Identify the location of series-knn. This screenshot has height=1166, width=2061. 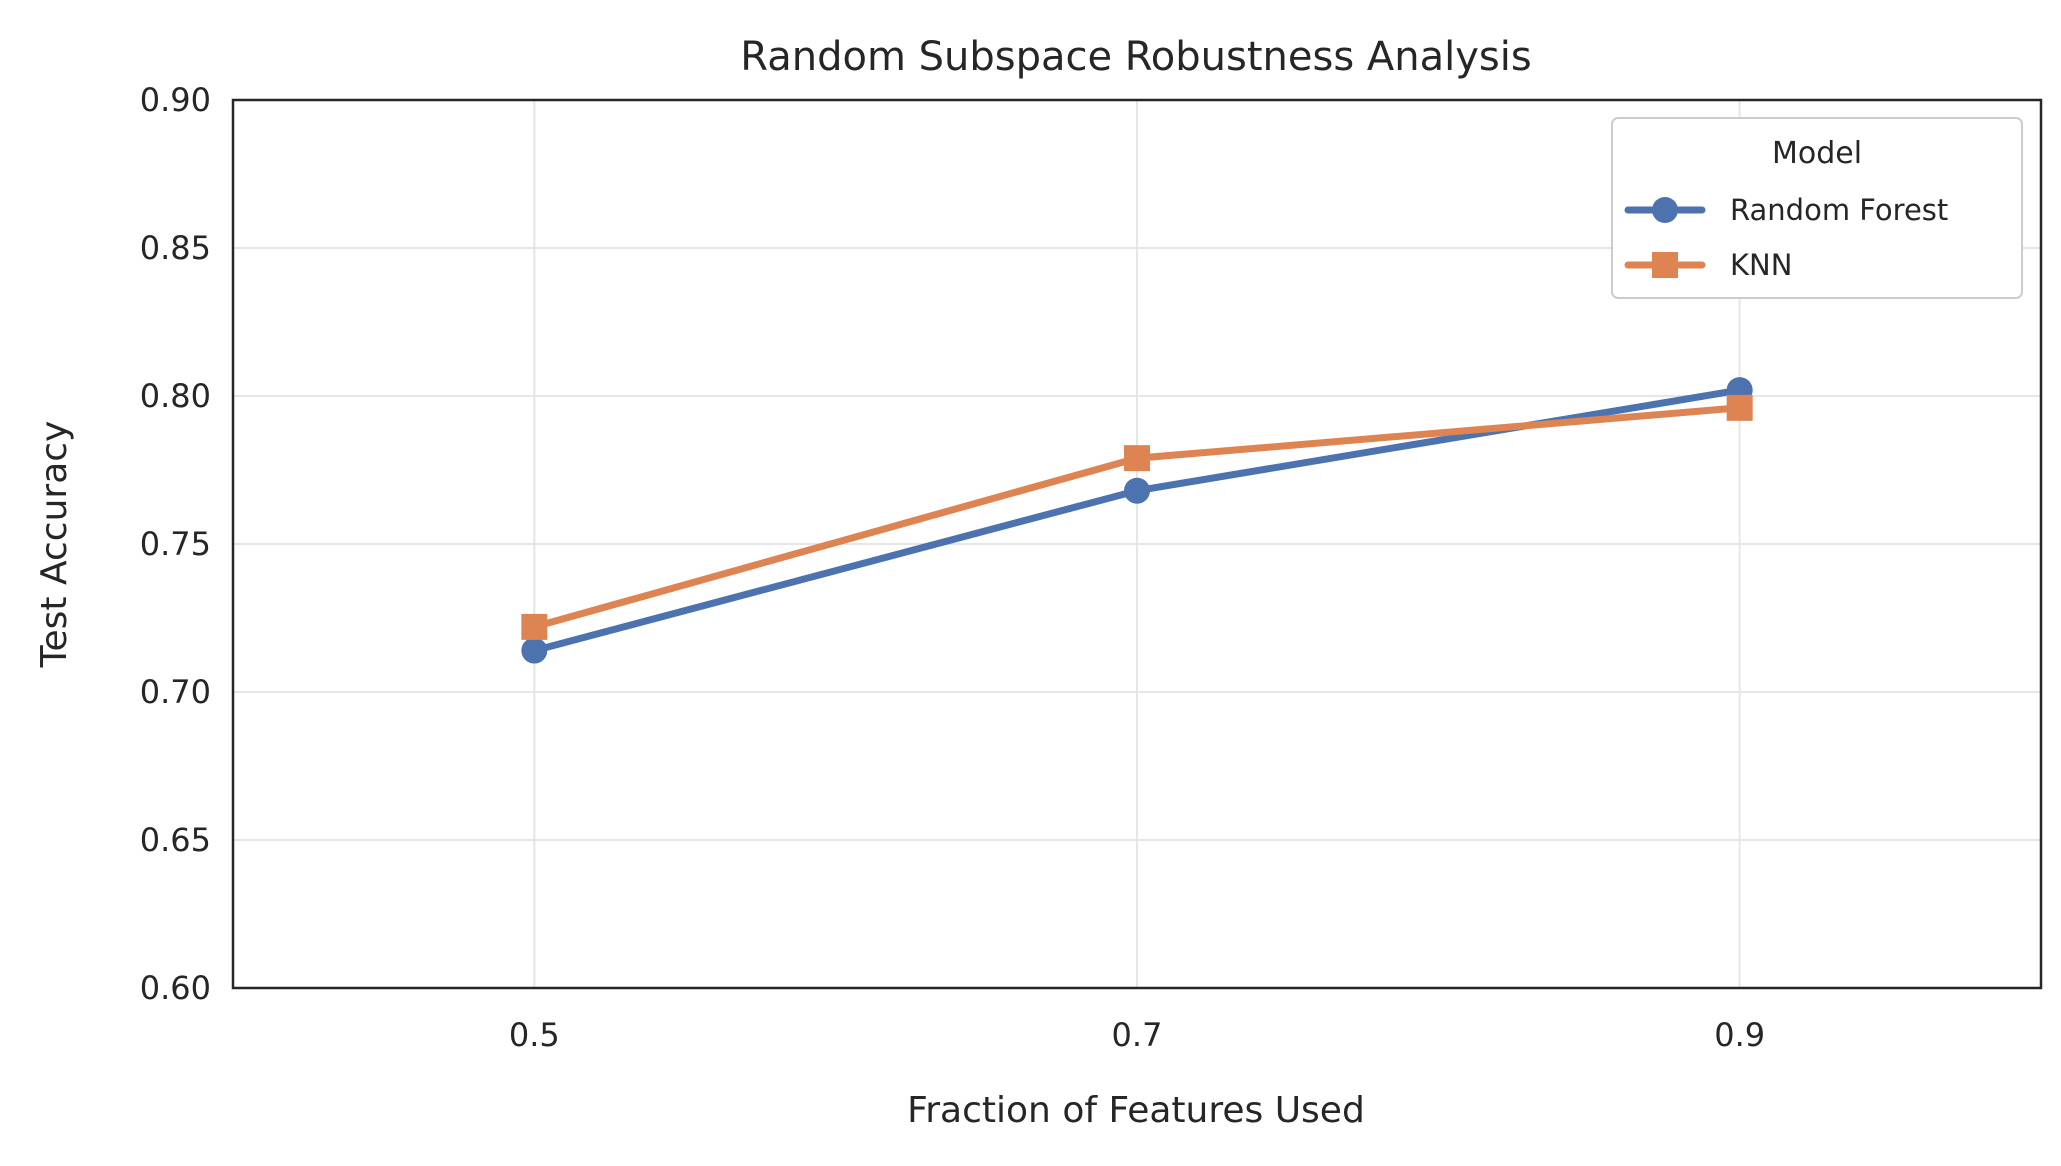
(1137, 517).